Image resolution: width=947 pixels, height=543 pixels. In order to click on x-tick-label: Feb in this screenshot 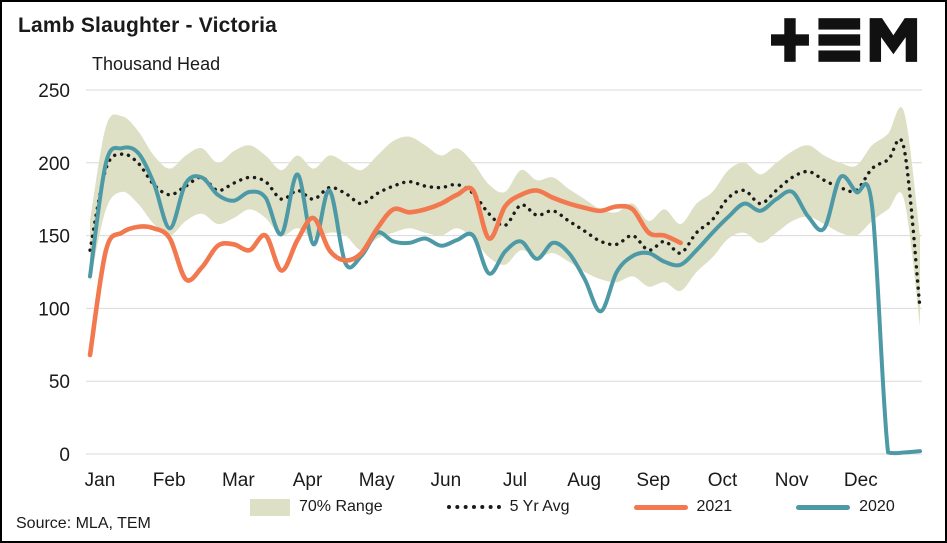, I will do `click(169, 480)`.